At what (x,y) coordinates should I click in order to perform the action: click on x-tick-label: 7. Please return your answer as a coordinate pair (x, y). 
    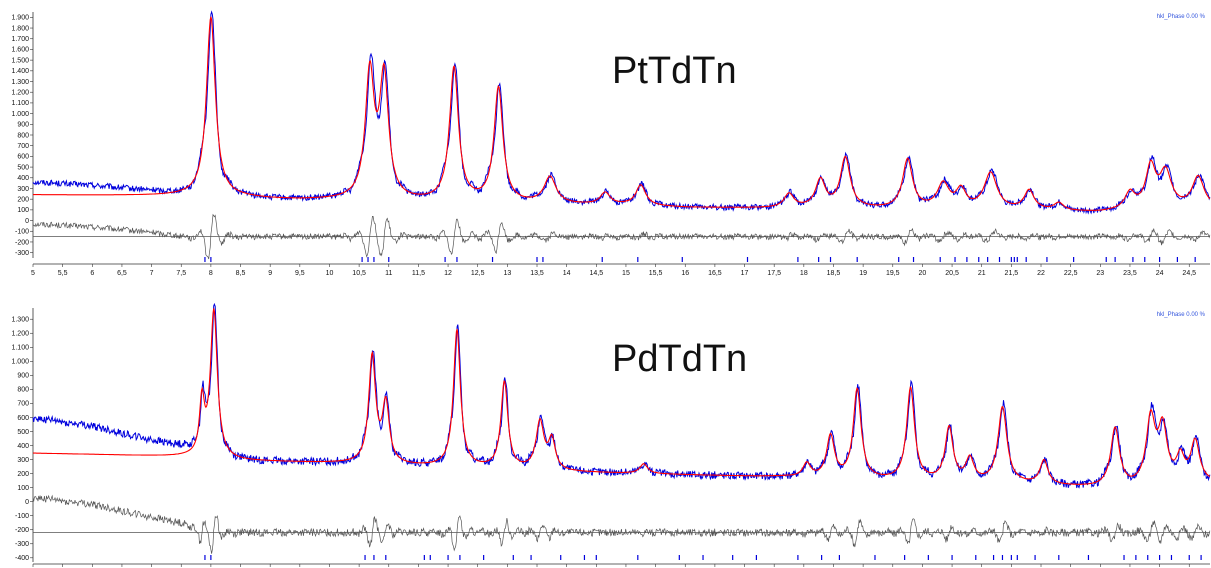
    Looking at the image, I should click on (152, 273).